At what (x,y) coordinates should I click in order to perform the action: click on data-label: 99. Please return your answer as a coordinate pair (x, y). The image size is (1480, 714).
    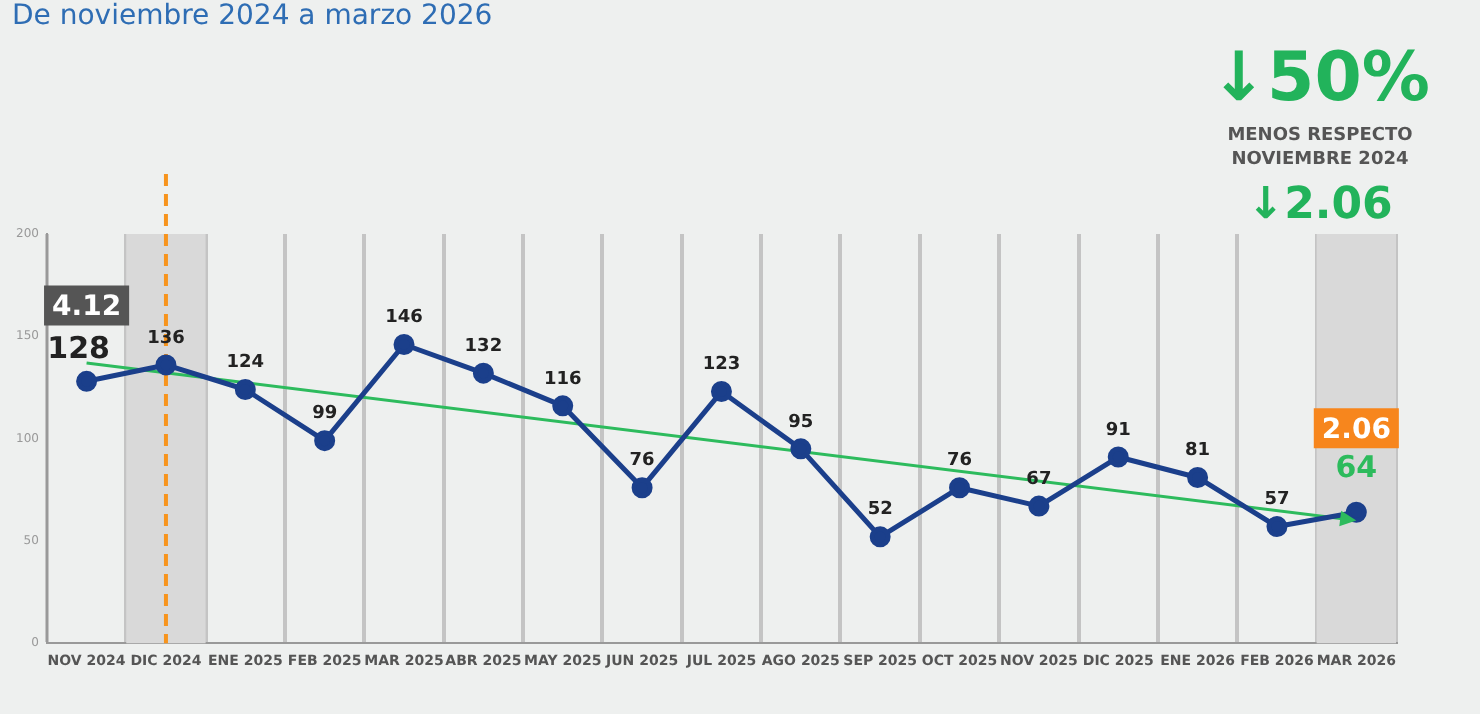
    Looking at the image, I should click on (325, 414).